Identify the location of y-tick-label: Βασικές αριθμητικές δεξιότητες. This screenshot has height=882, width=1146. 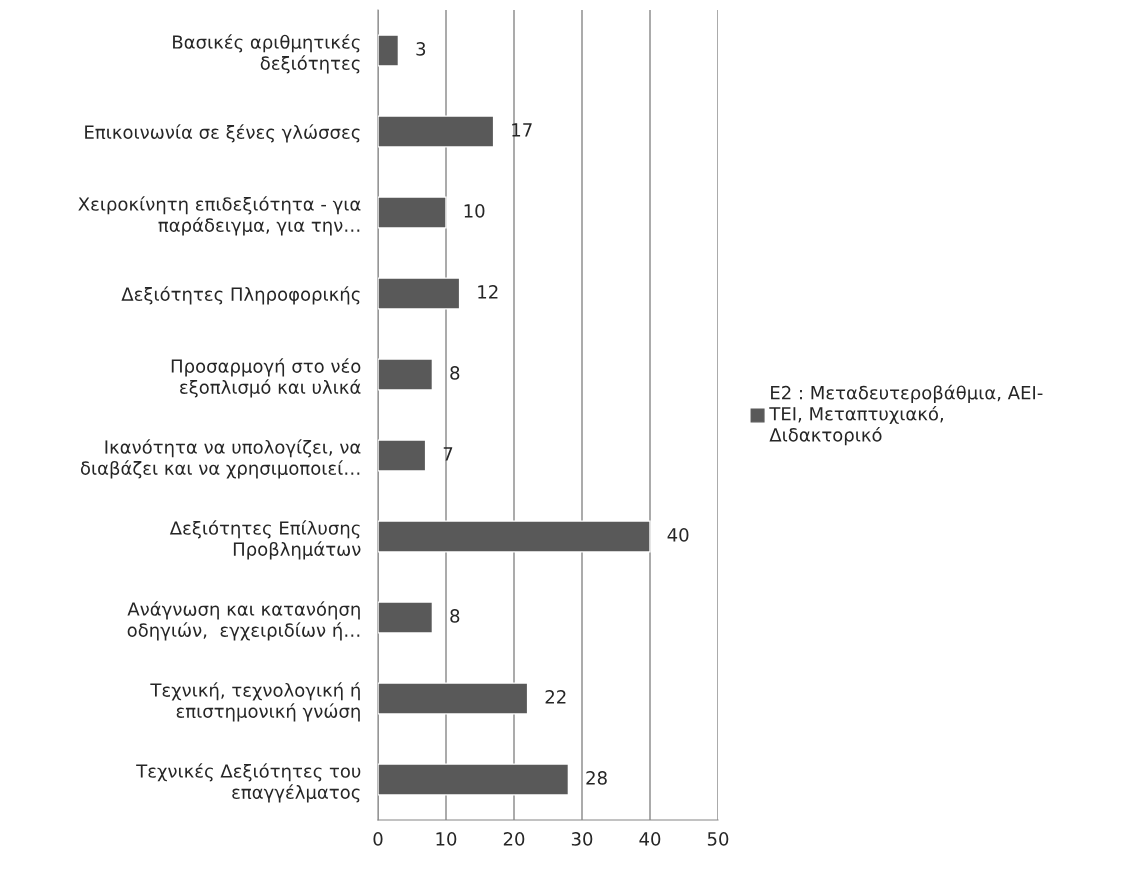
(266, 54).